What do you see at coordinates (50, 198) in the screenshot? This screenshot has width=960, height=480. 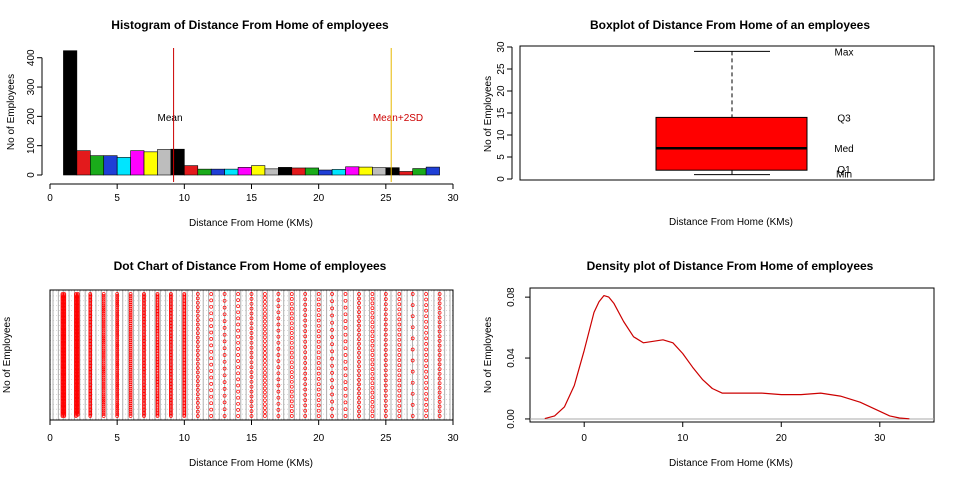 I see `histogram-x-tick-label: 0` at bounding box center [50, 198].